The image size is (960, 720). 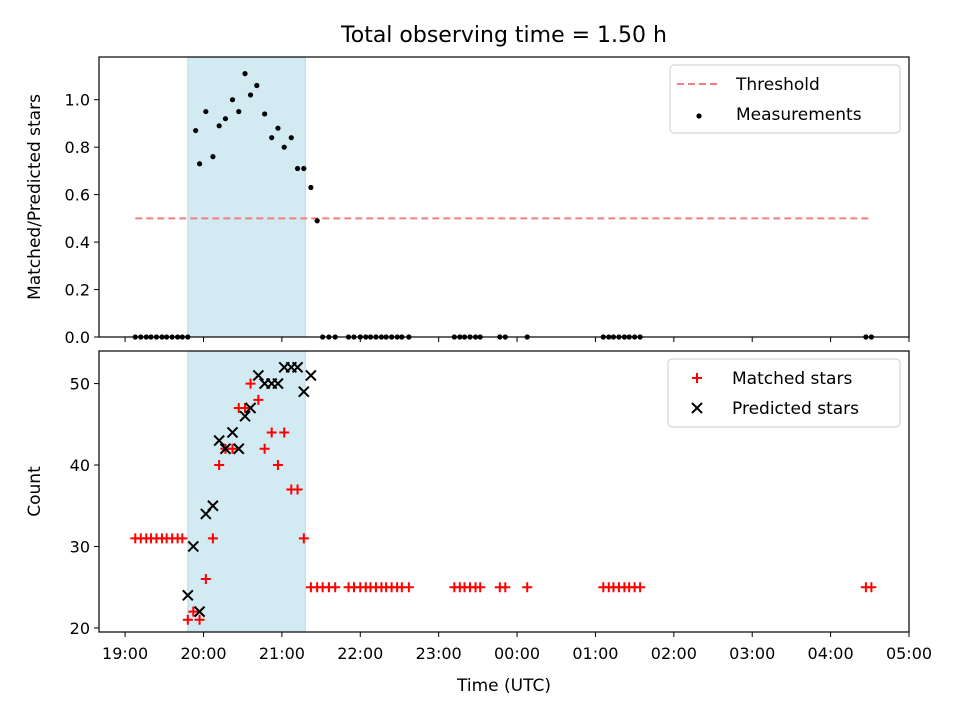 What do you see at coordinates (77, 147) in the screenshot?
I see `y-tick-label: 0.8` at bounding box center [77, 147].